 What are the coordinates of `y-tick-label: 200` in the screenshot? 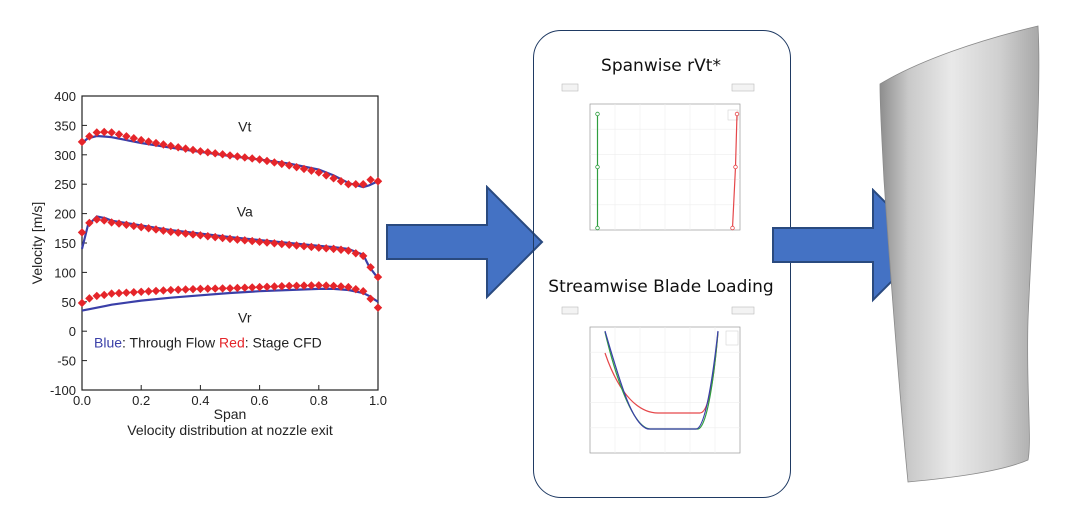 It's located at (65, 214).